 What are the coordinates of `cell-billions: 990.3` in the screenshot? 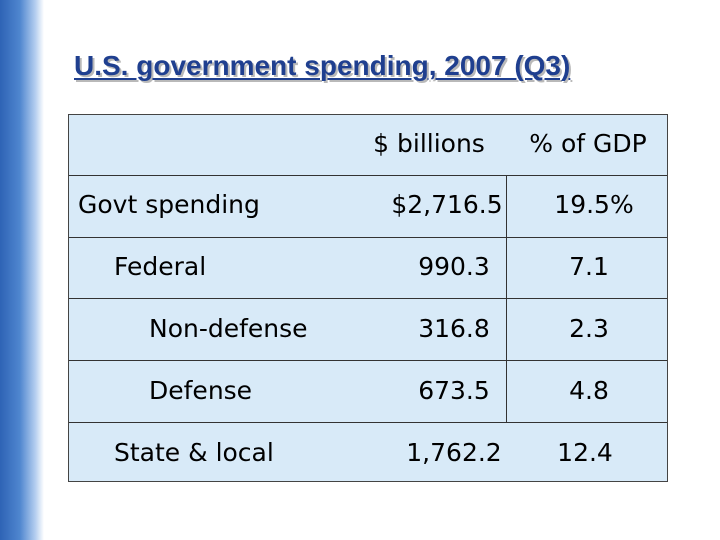 It's located at (454, 266).